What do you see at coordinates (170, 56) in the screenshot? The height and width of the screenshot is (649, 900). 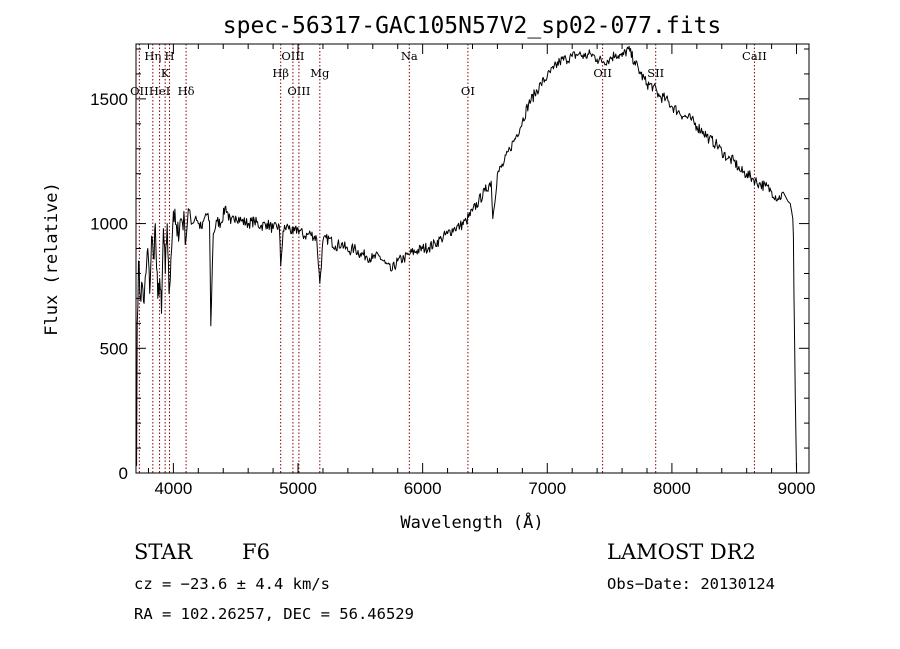 I see `spectral-line-label: H` at bounding box center [170, 56].